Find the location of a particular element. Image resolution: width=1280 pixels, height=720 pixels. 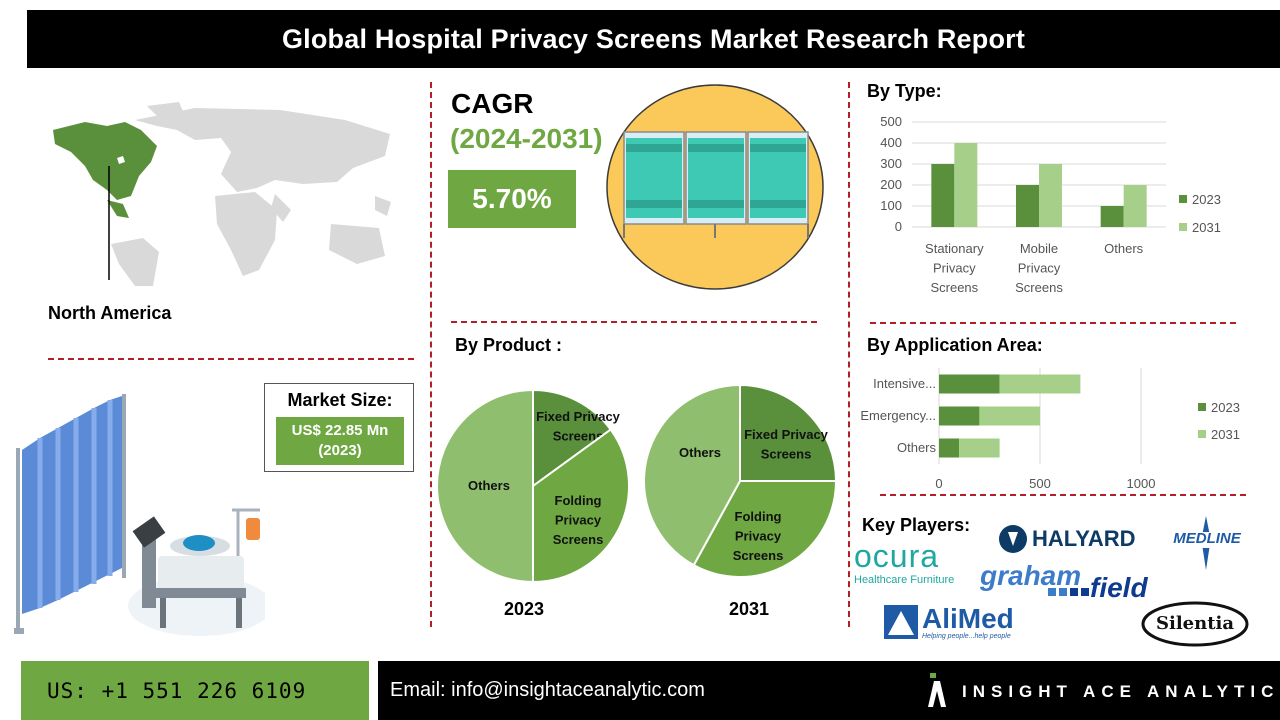

x-category-label: Stationary is located at coordinates (954, 248).